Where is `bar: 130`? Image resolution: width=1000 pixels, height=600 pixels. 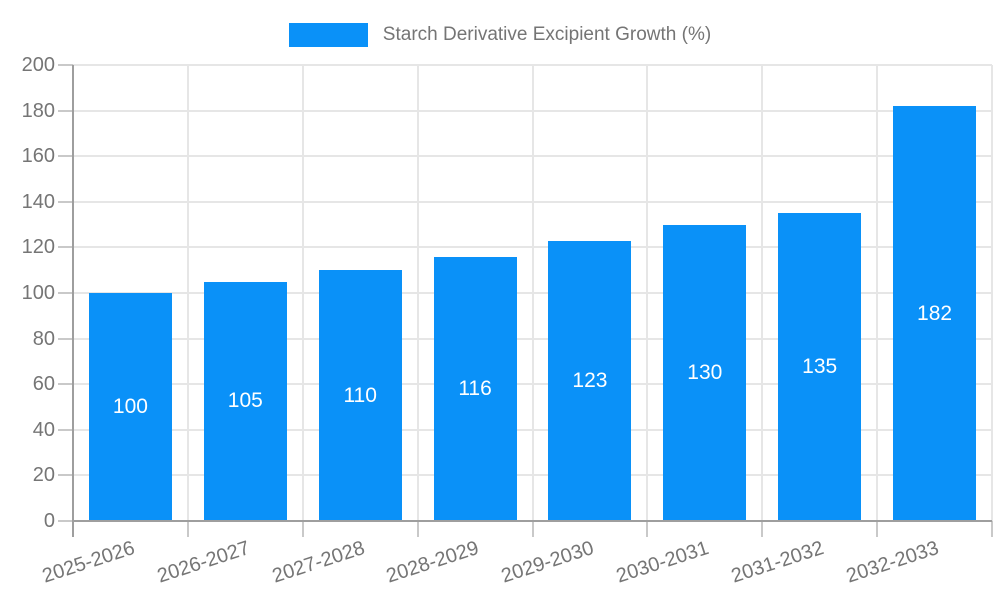
bar: 130 is located at coordinates (705, 372).